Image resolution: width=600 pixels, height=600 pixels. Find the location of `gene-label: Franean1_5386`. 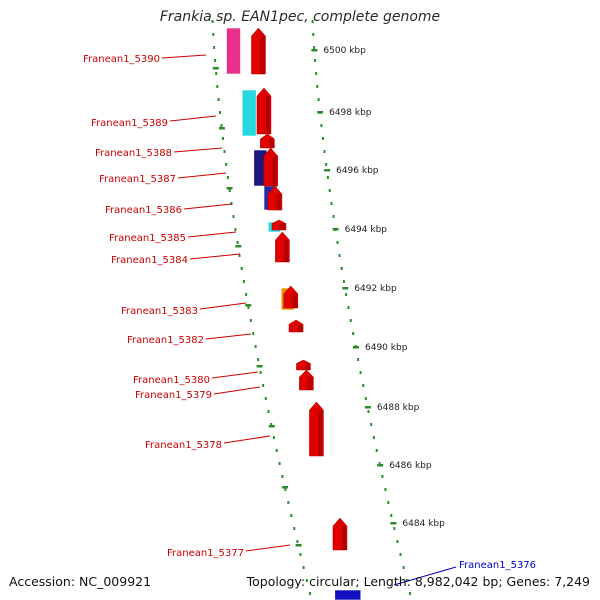

gene-label: Franean1_5386 is located at coordinates (143, 210).